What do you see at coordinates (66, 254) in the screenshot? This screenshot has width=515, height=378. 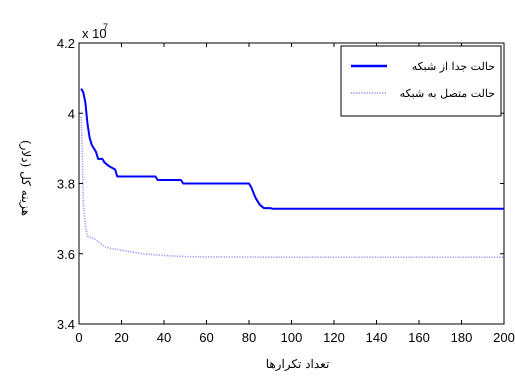 I see `y-tick-label: 3.6` at bounding box center [66, 254].